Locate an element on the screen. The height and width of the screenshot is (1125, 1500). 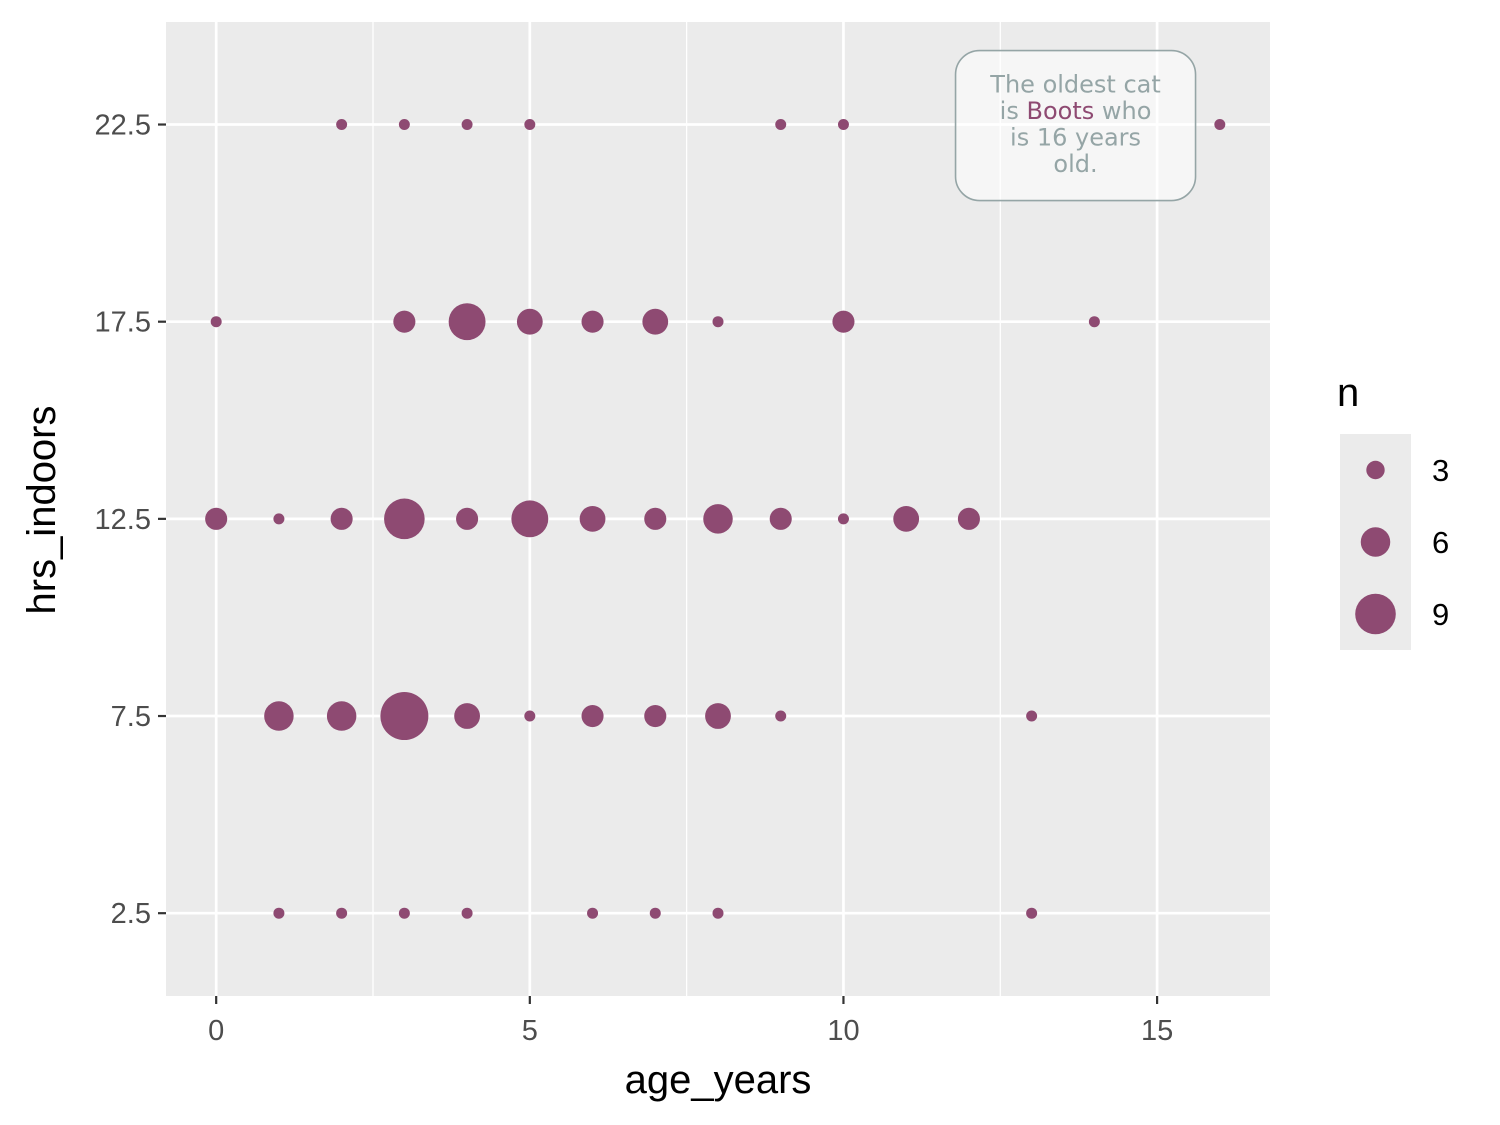
annotation-frame is located at coordinates (1075, 125).